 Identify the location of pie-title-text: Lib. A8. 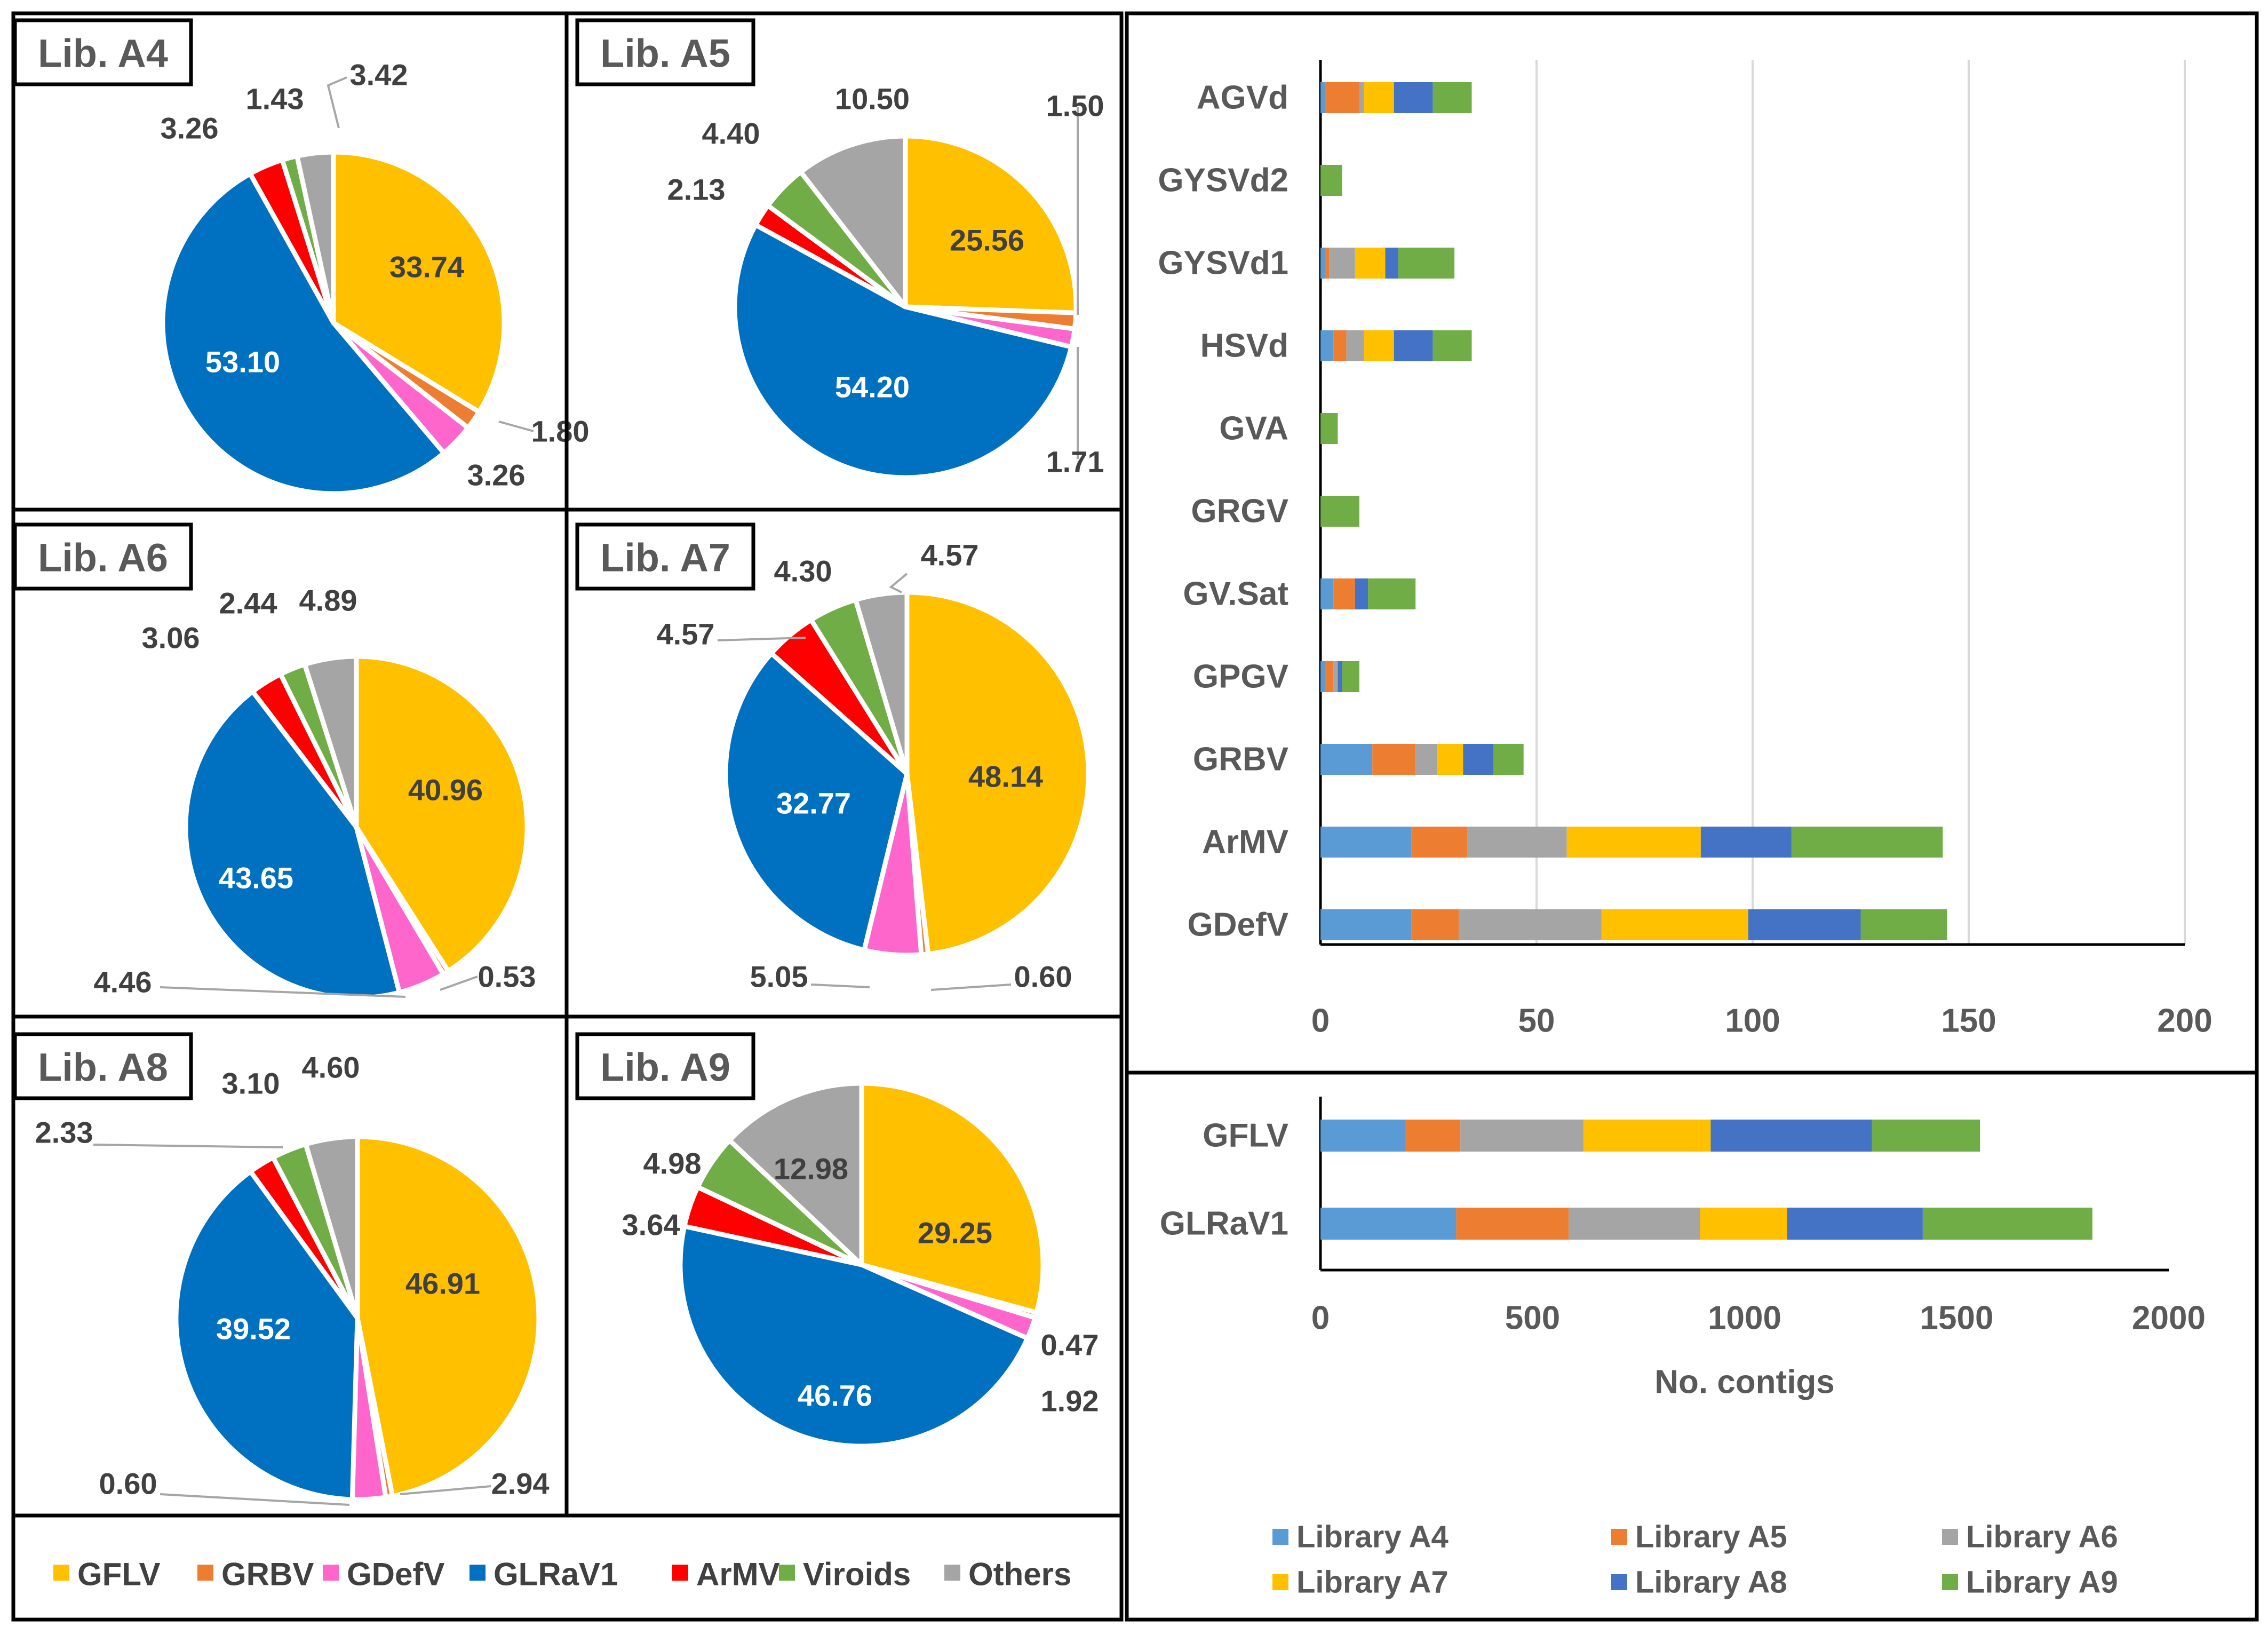
(103, 1067).